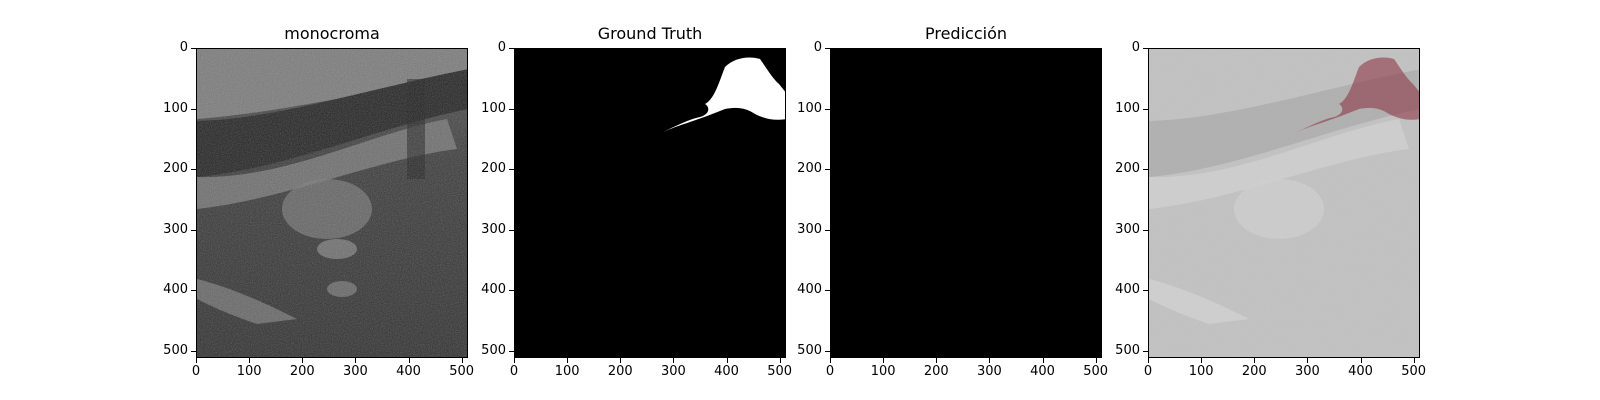 The image size is (1600, 400). What do you see at coordinates (650, 33) in the screenshot?
I see `panel-title: Ground Truth` at bounding box center [650, 33].